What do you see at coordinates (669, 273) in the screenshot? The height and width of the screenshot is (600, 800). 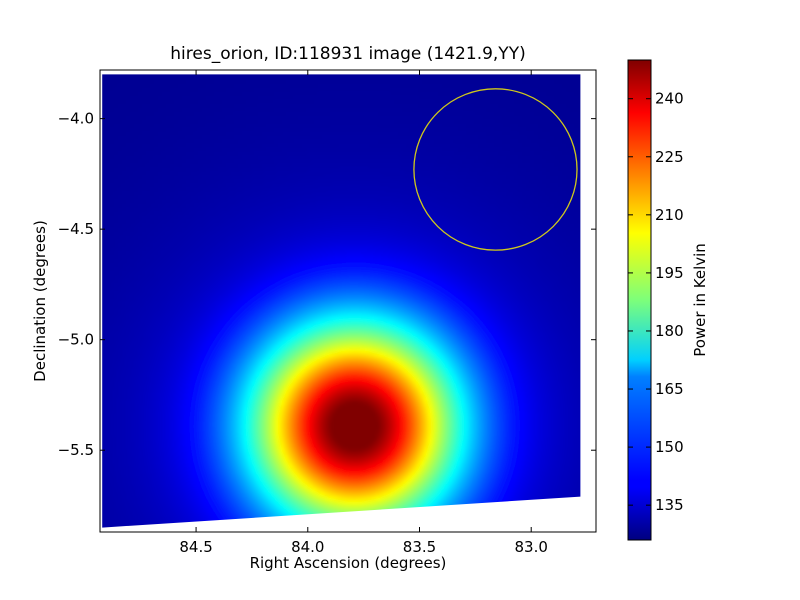 I see `colorbar-tick-label: 195` at bounding box center [669, 273].